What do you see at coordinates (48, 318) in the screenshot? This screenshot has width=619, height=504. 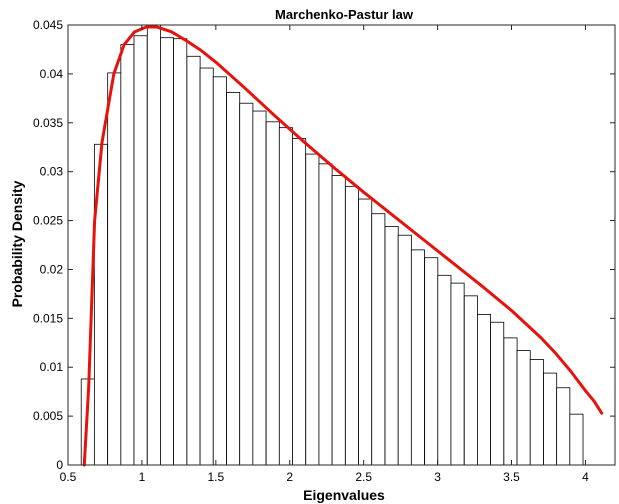 I see `y-tick-label: 0.015` at bounding box center [48, 318].